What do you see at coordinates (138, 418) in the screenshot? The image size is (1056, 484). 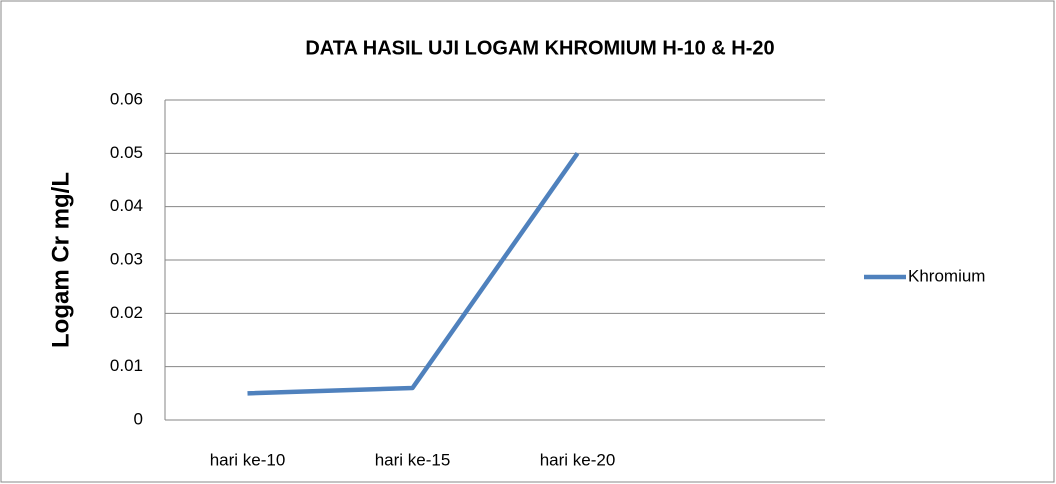 I see `y-tick-label: 0` at bounding box center [138, 418].